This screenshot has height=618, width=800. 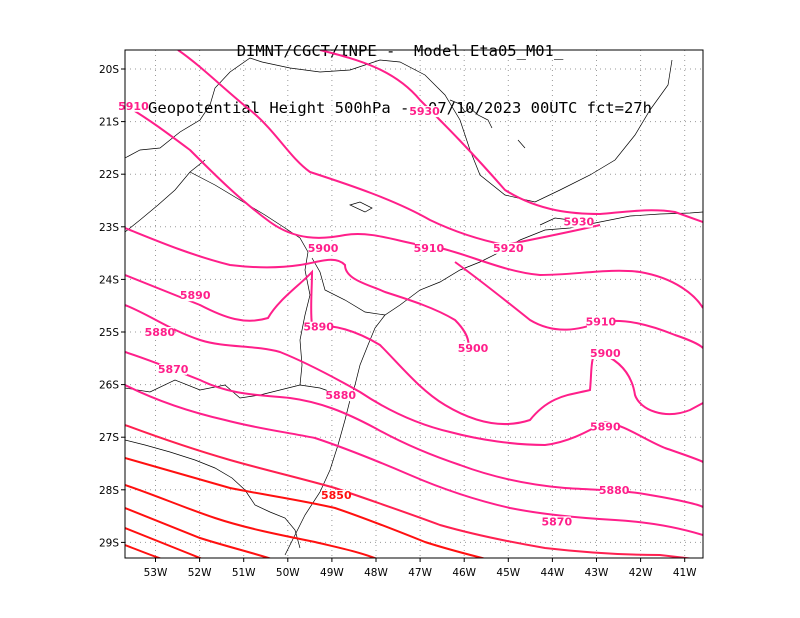 What do you see at coordinates (288, 573) in the screenshot?
I see `lon-tick-label: 50W` at bounding box center [288, 573].